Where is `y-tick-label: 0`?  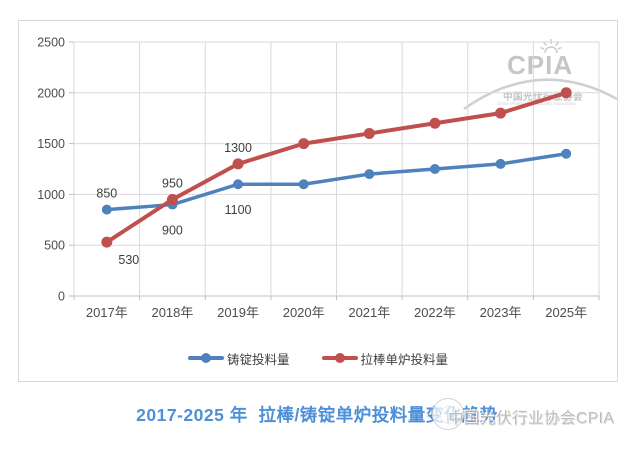 y-tick-label: 0 is located at coordinates (61, 297).